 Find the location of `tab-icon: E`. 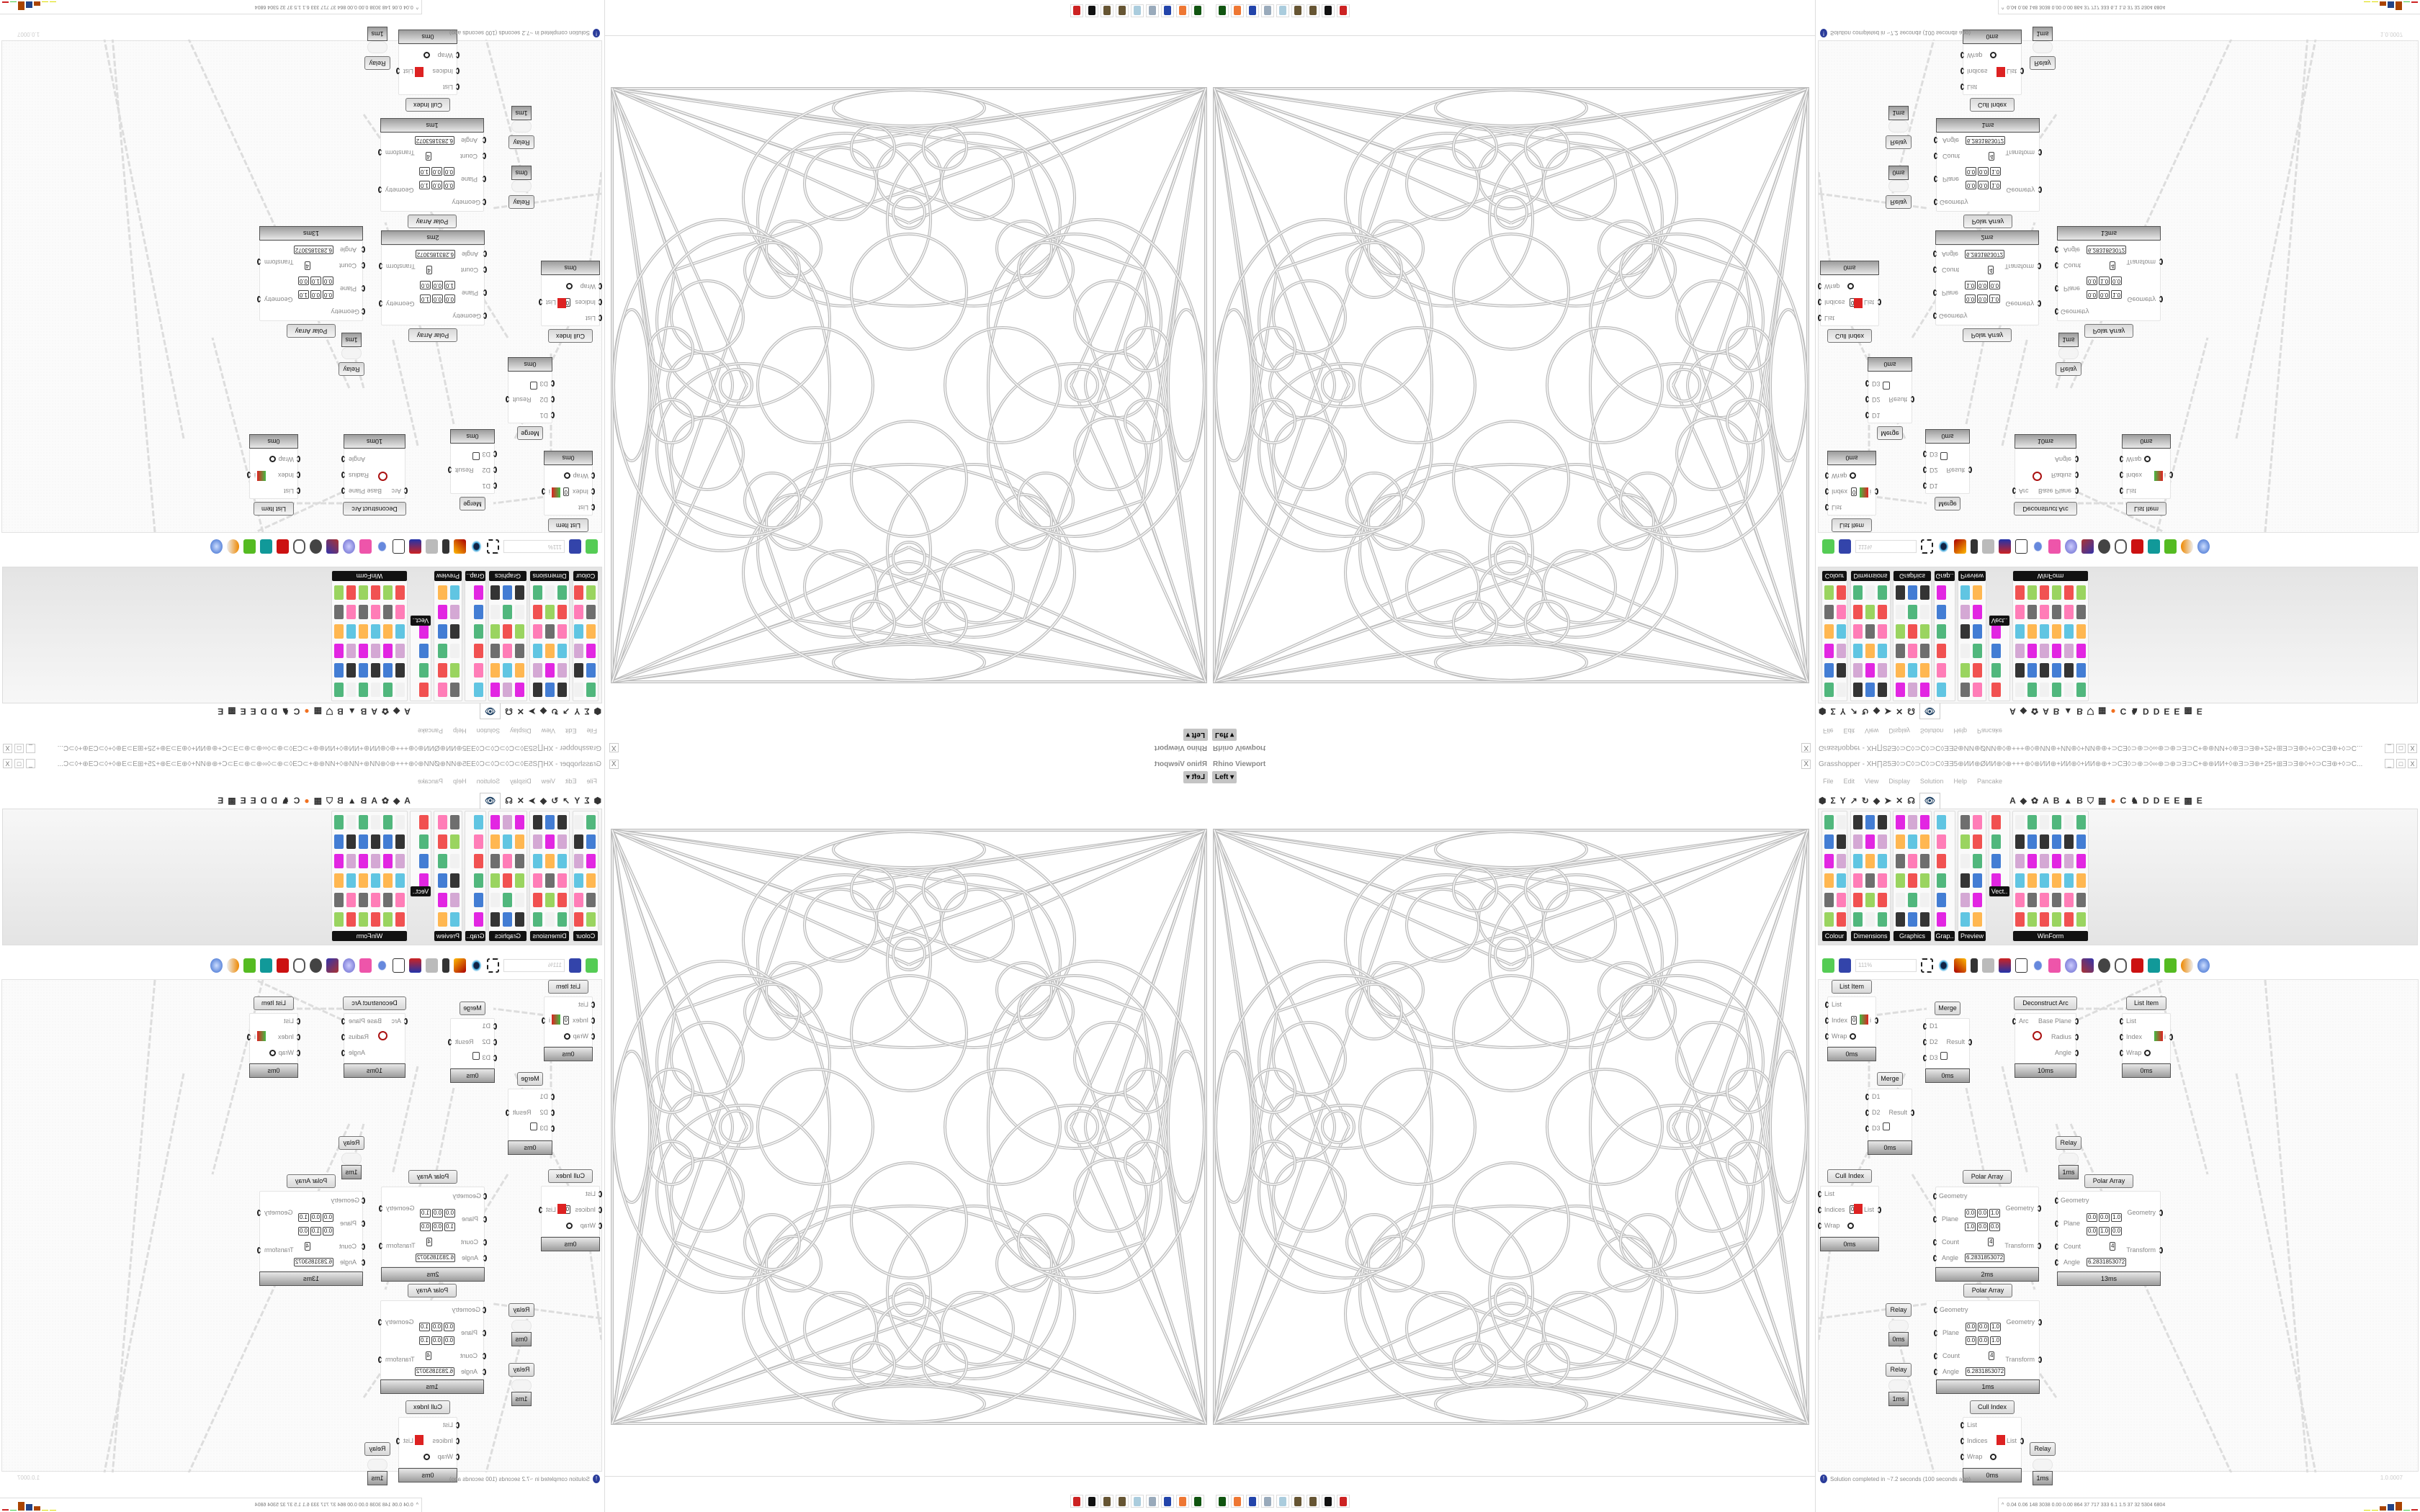

tab-icon: E is located at coordinates (2177, 711).